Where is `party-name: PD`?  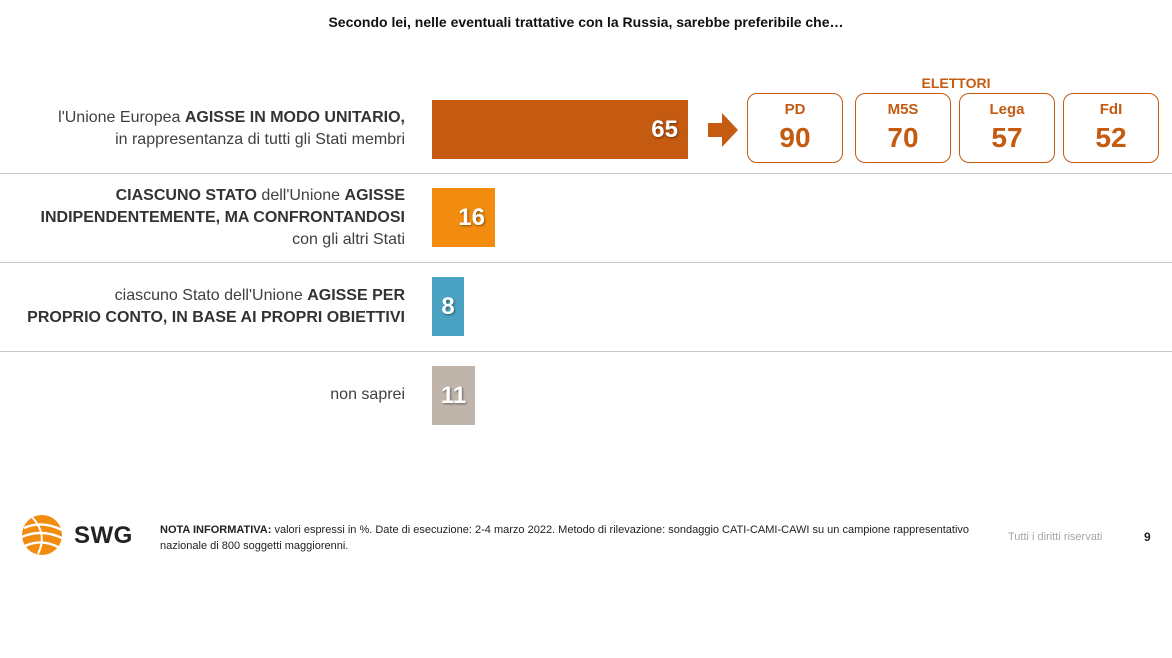
party-name: PD is located at coordinates (795, 109).